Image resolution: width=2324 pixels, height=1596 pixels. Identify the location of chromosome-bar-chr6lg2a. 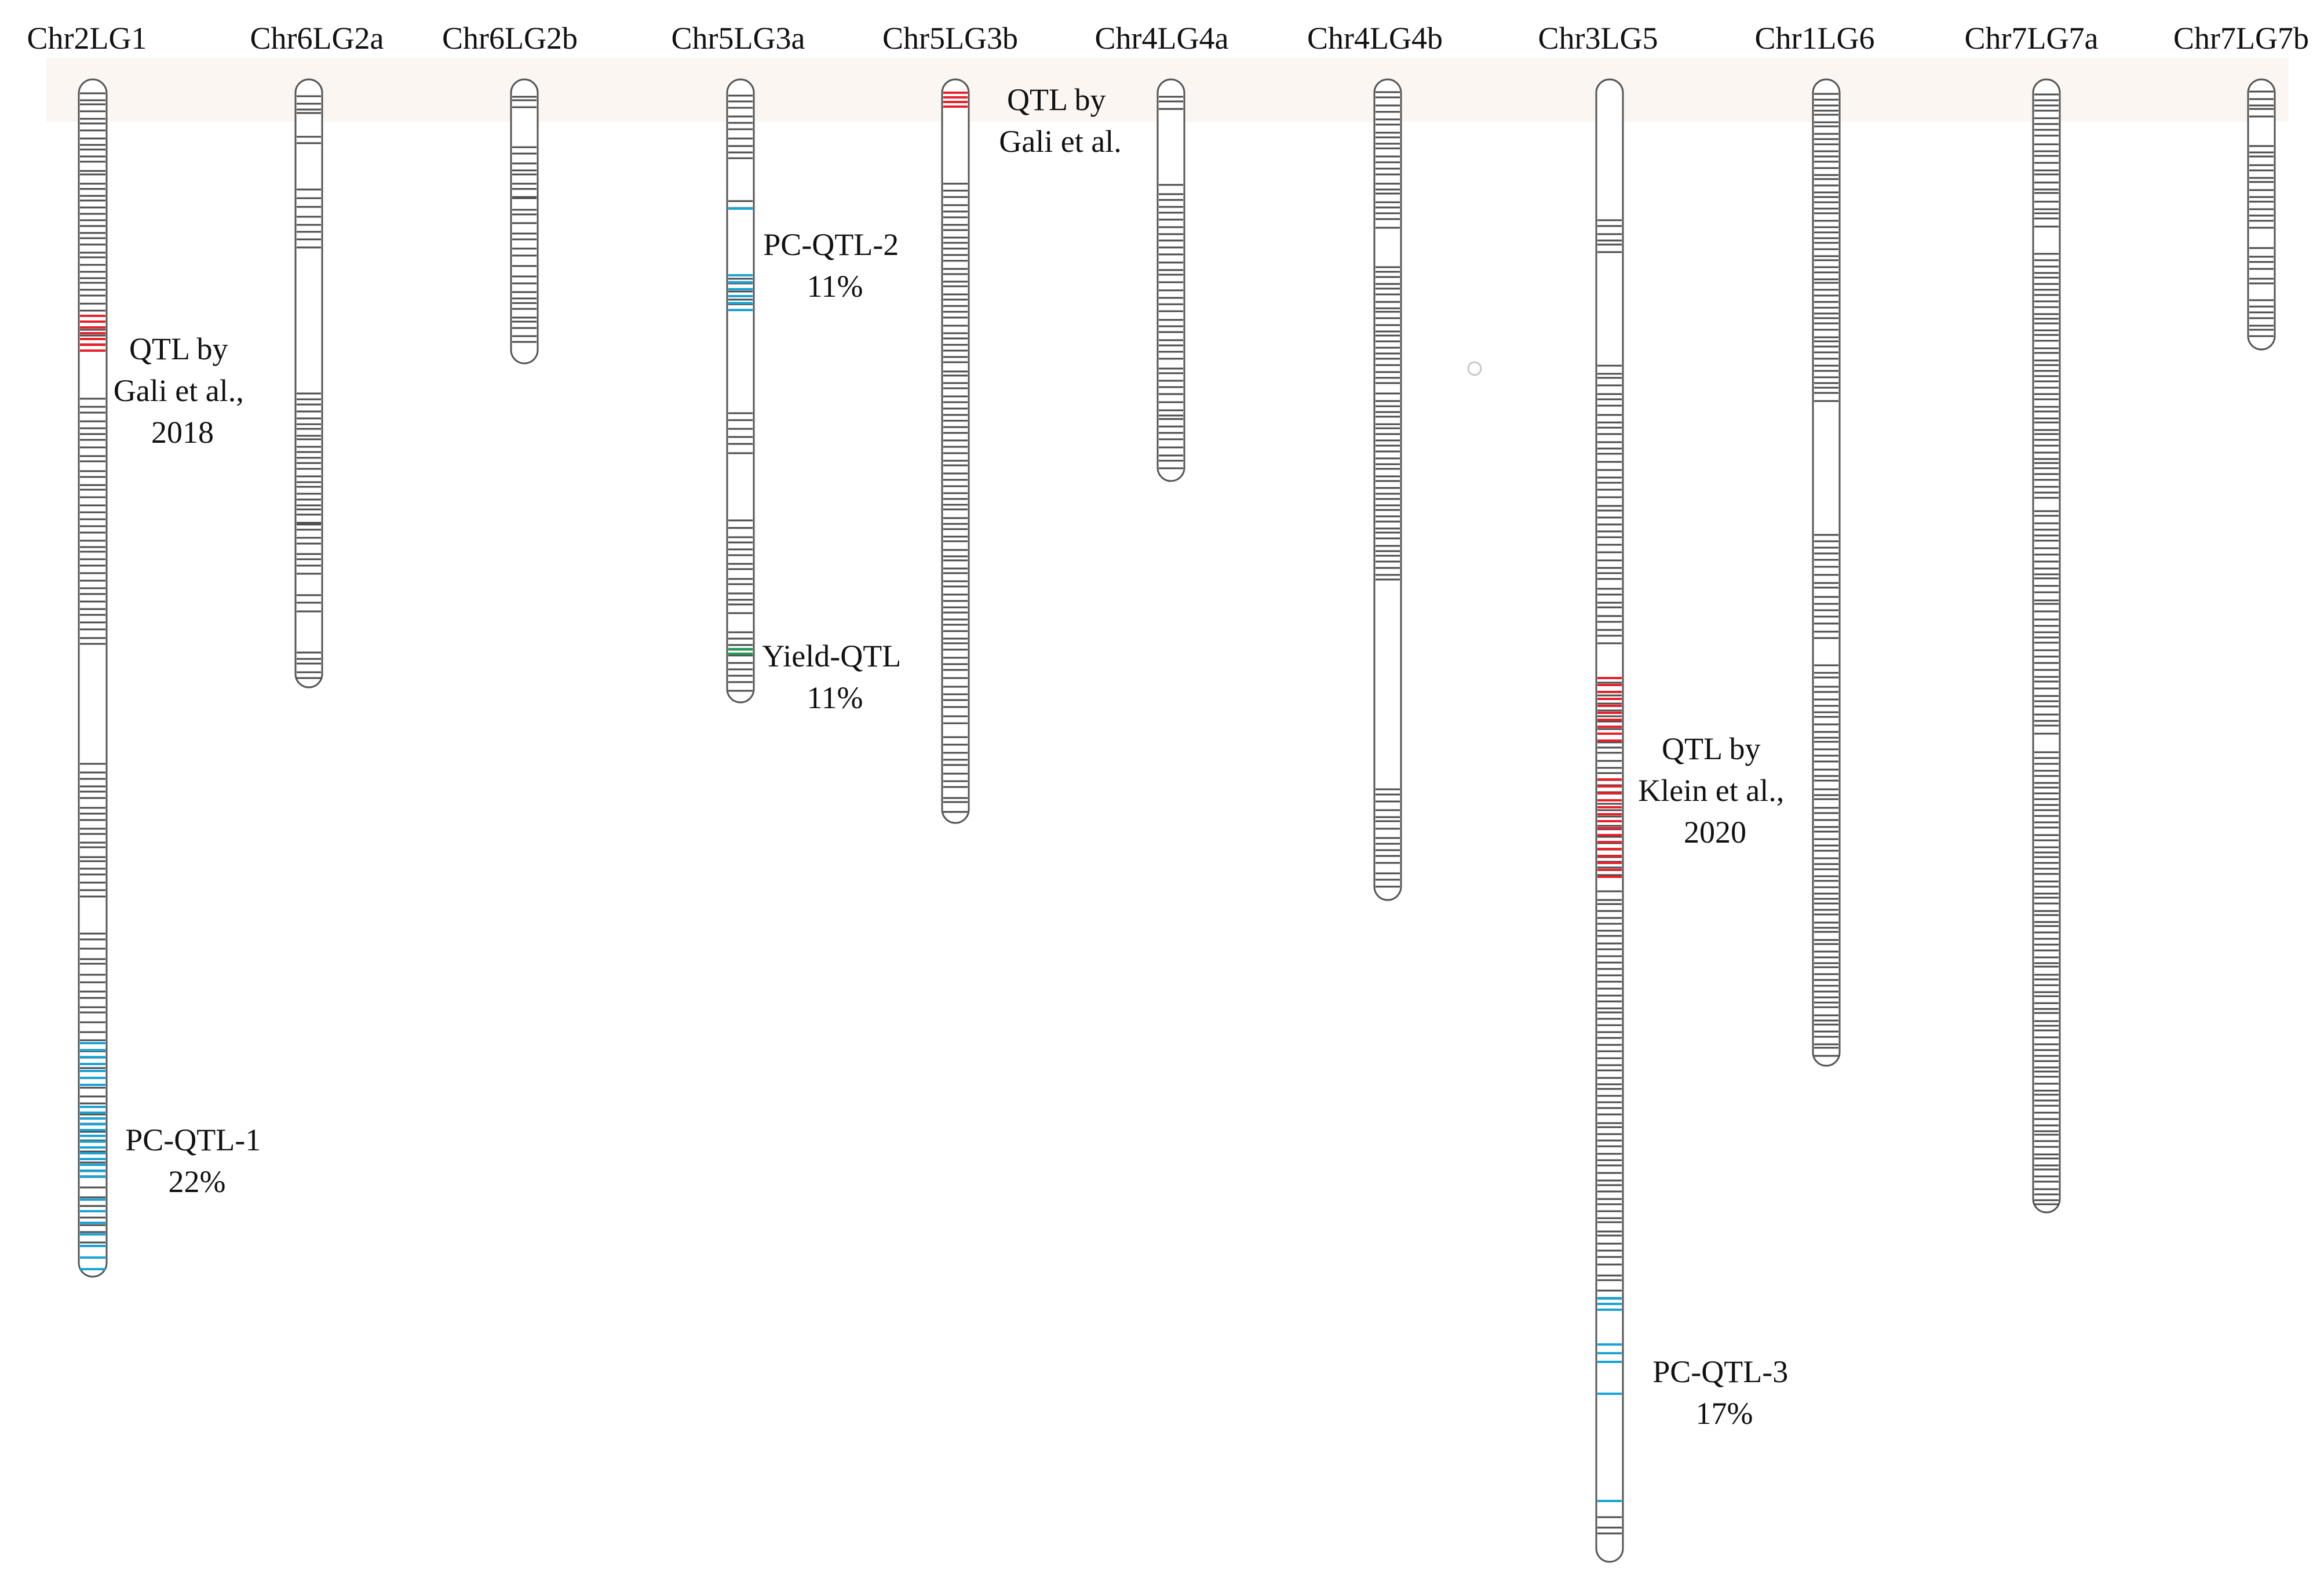
(308, 383).